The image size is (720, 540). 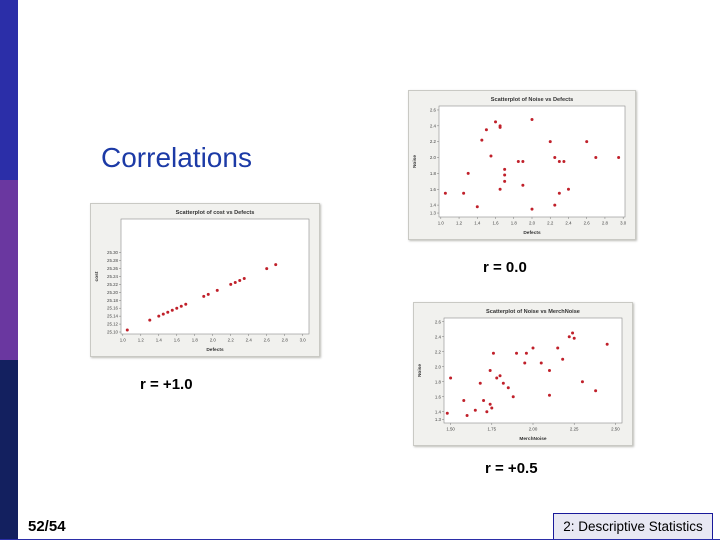 What do you see at coordinates (550, 223) in the screenshot?
I see `chart-noise-vs-defects-x-tick-label: 2.2` at bounding box center [550, 223].